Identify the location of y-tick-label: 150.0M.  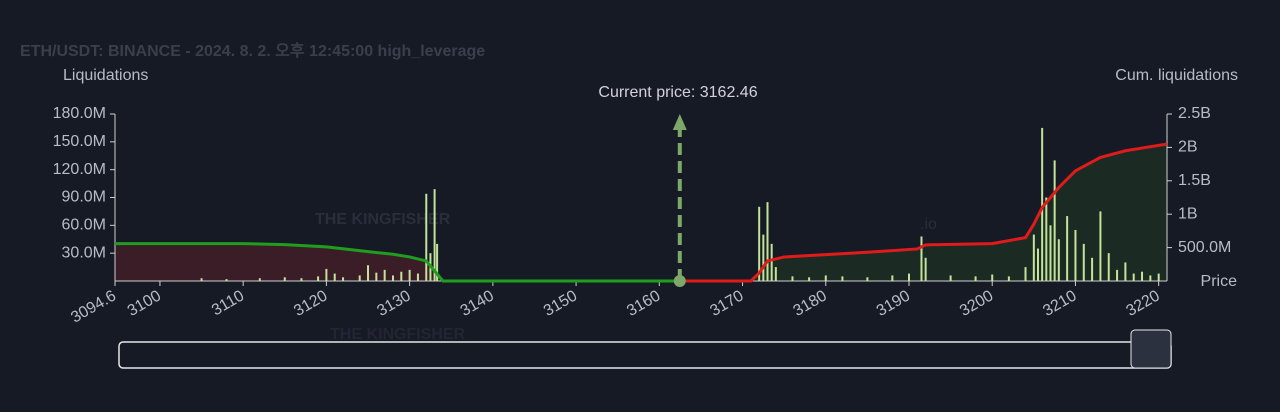
(79, 141).